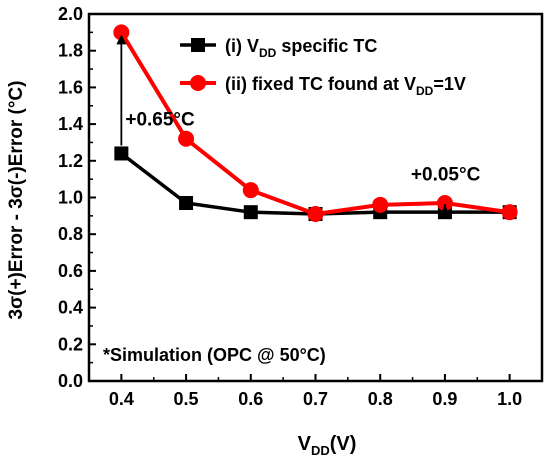 The image size is (550, 472). I want to click on y-tick-label: 1.6, so click(70, 87).